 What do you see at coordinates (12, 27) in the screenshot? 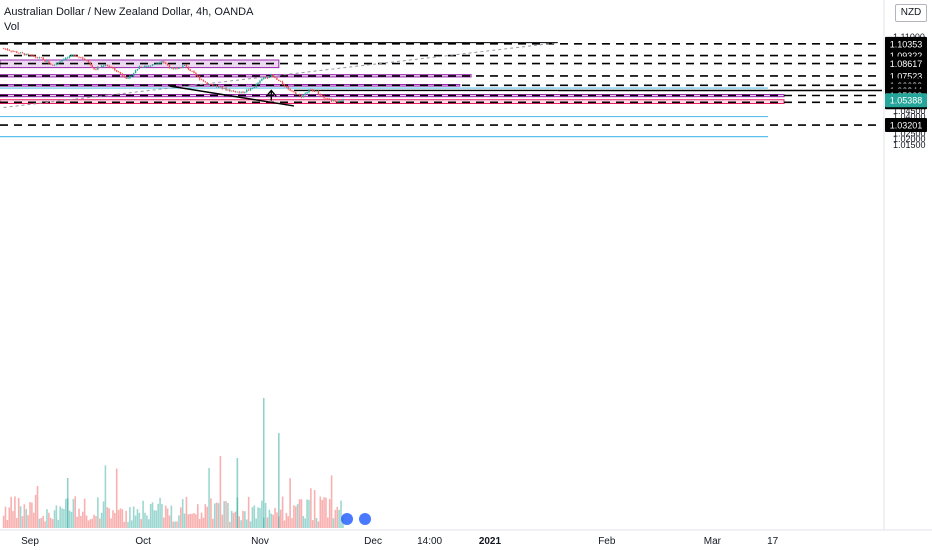
I see `volume-label: Vol` at bounding box center [12, 27].